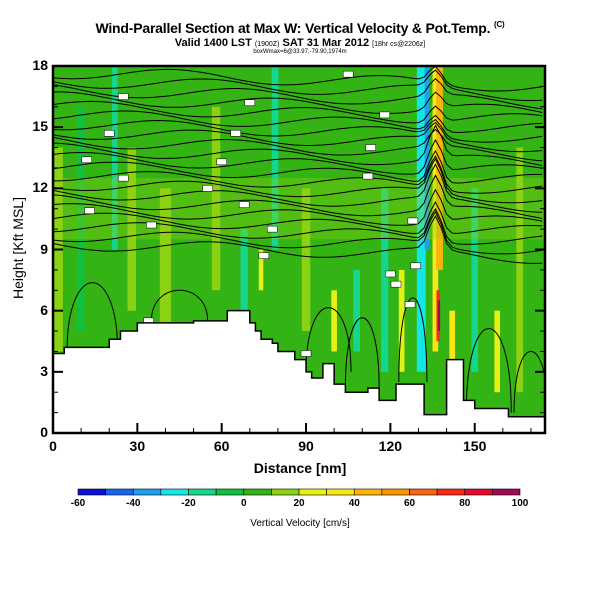  Describe the element at coordinates (213, 43) in the screenshot. I see `valid-time: Valid 1400 LST` at that location.